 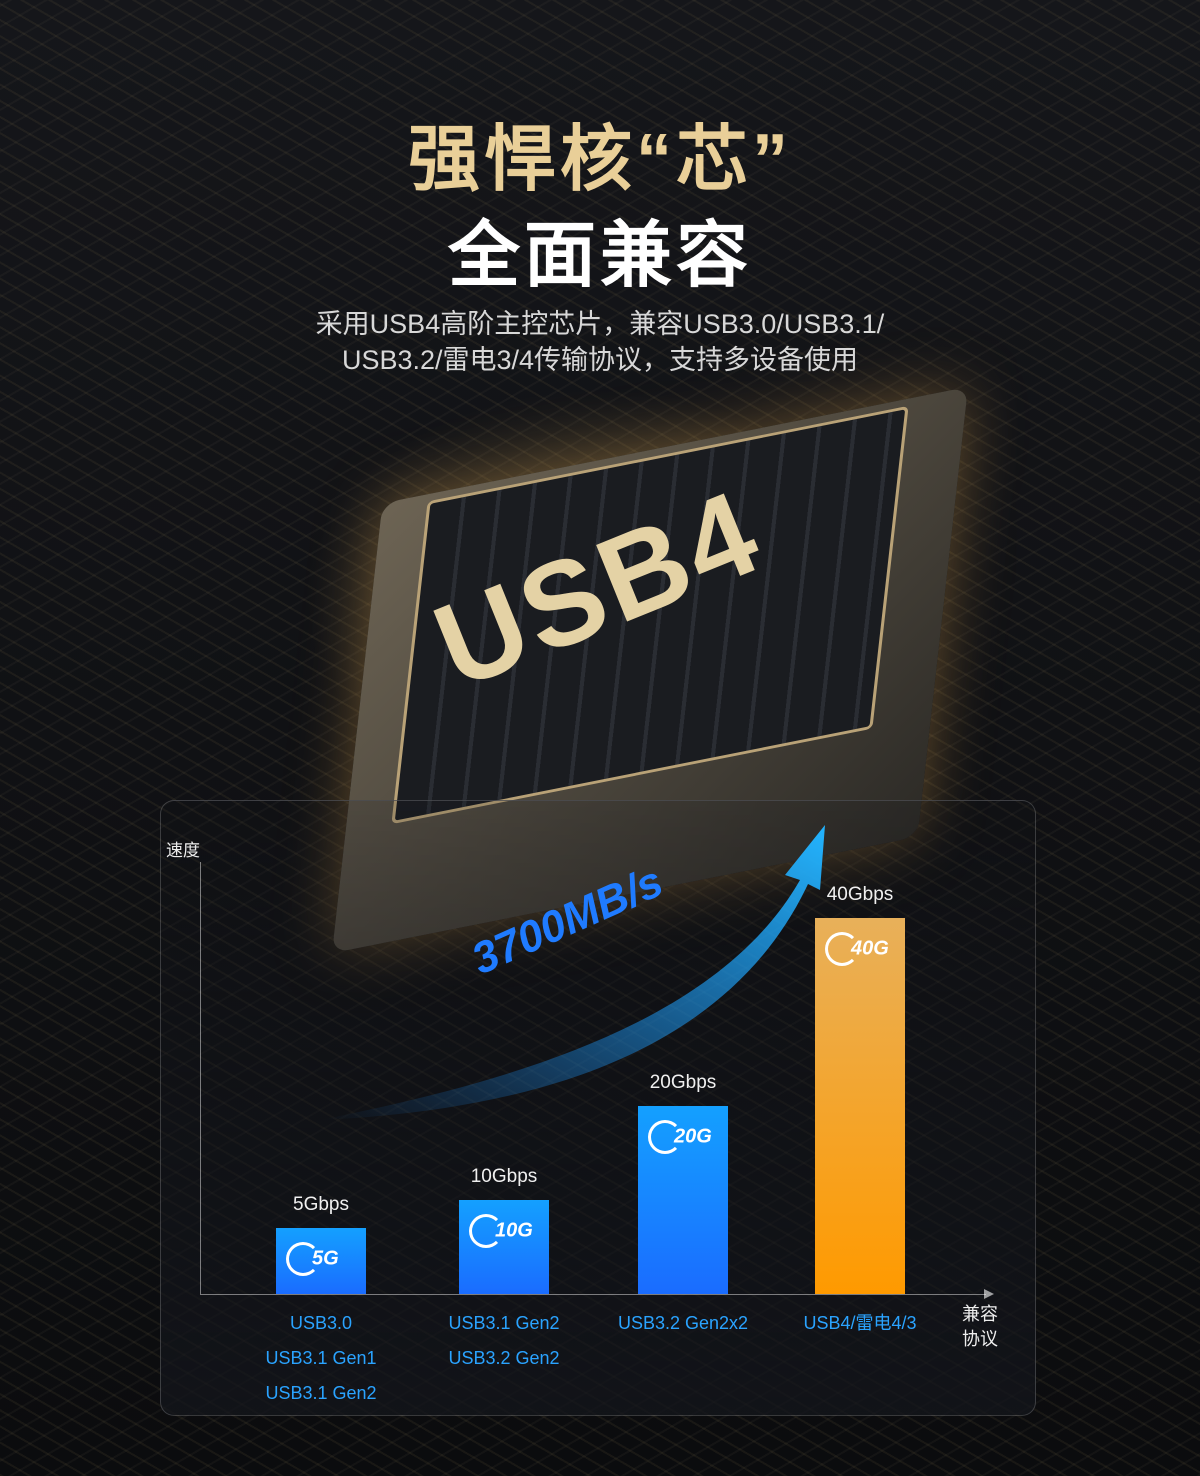 I want to click on speed-arrow, so click(x=572, y=972).